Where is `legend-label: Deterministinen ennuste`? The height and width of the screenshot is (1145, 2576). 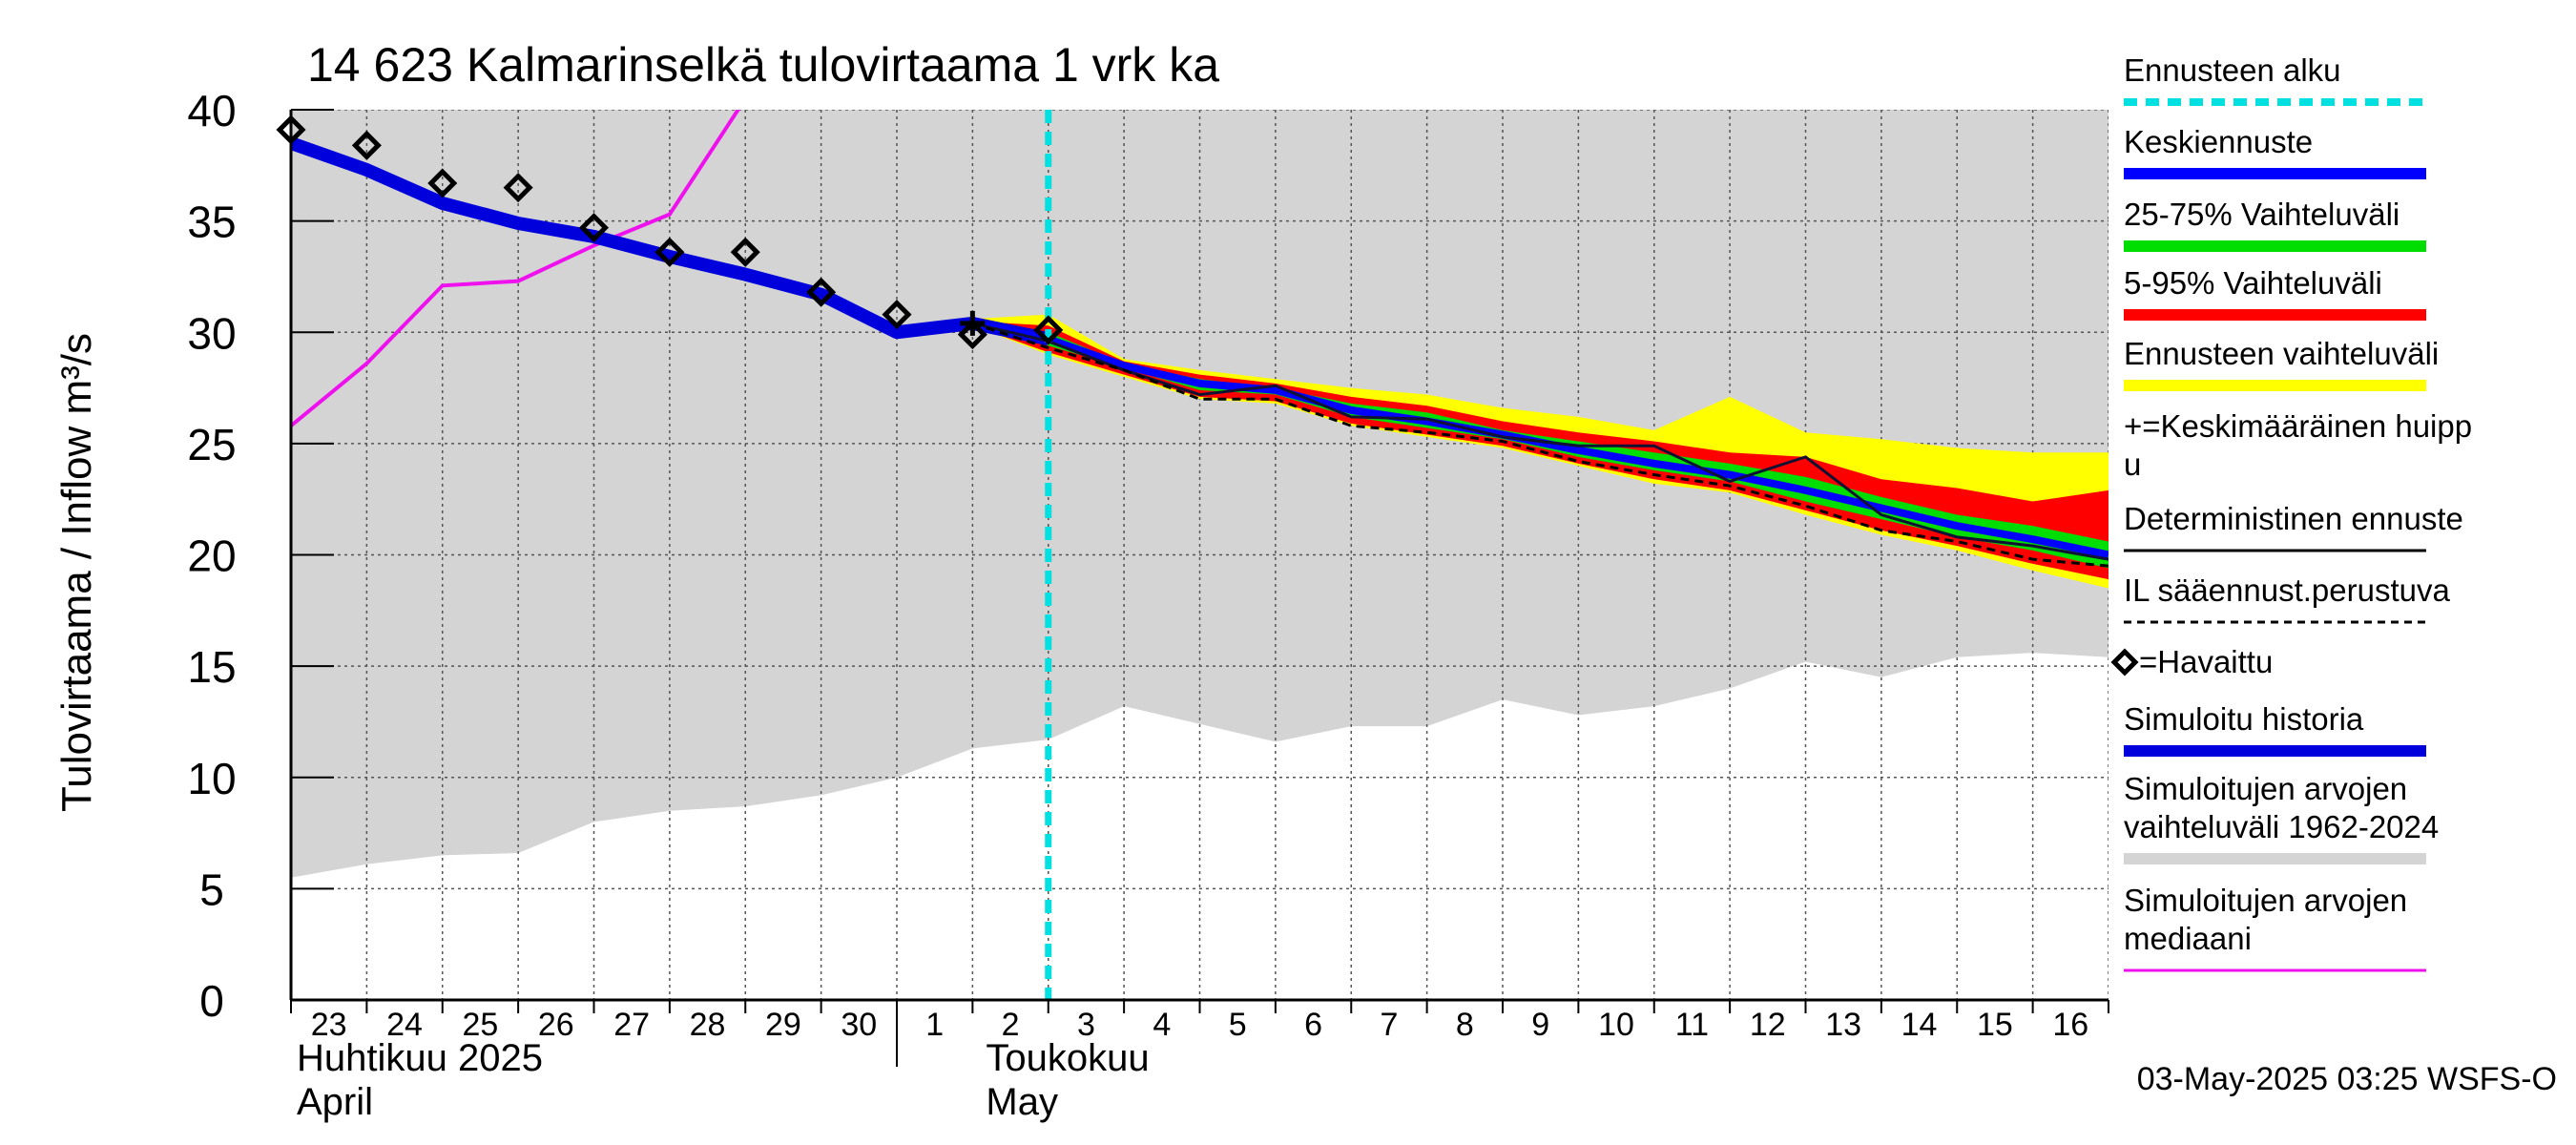
legend-label: Deterministinen ennuste is located at coordinates (2293, 518).